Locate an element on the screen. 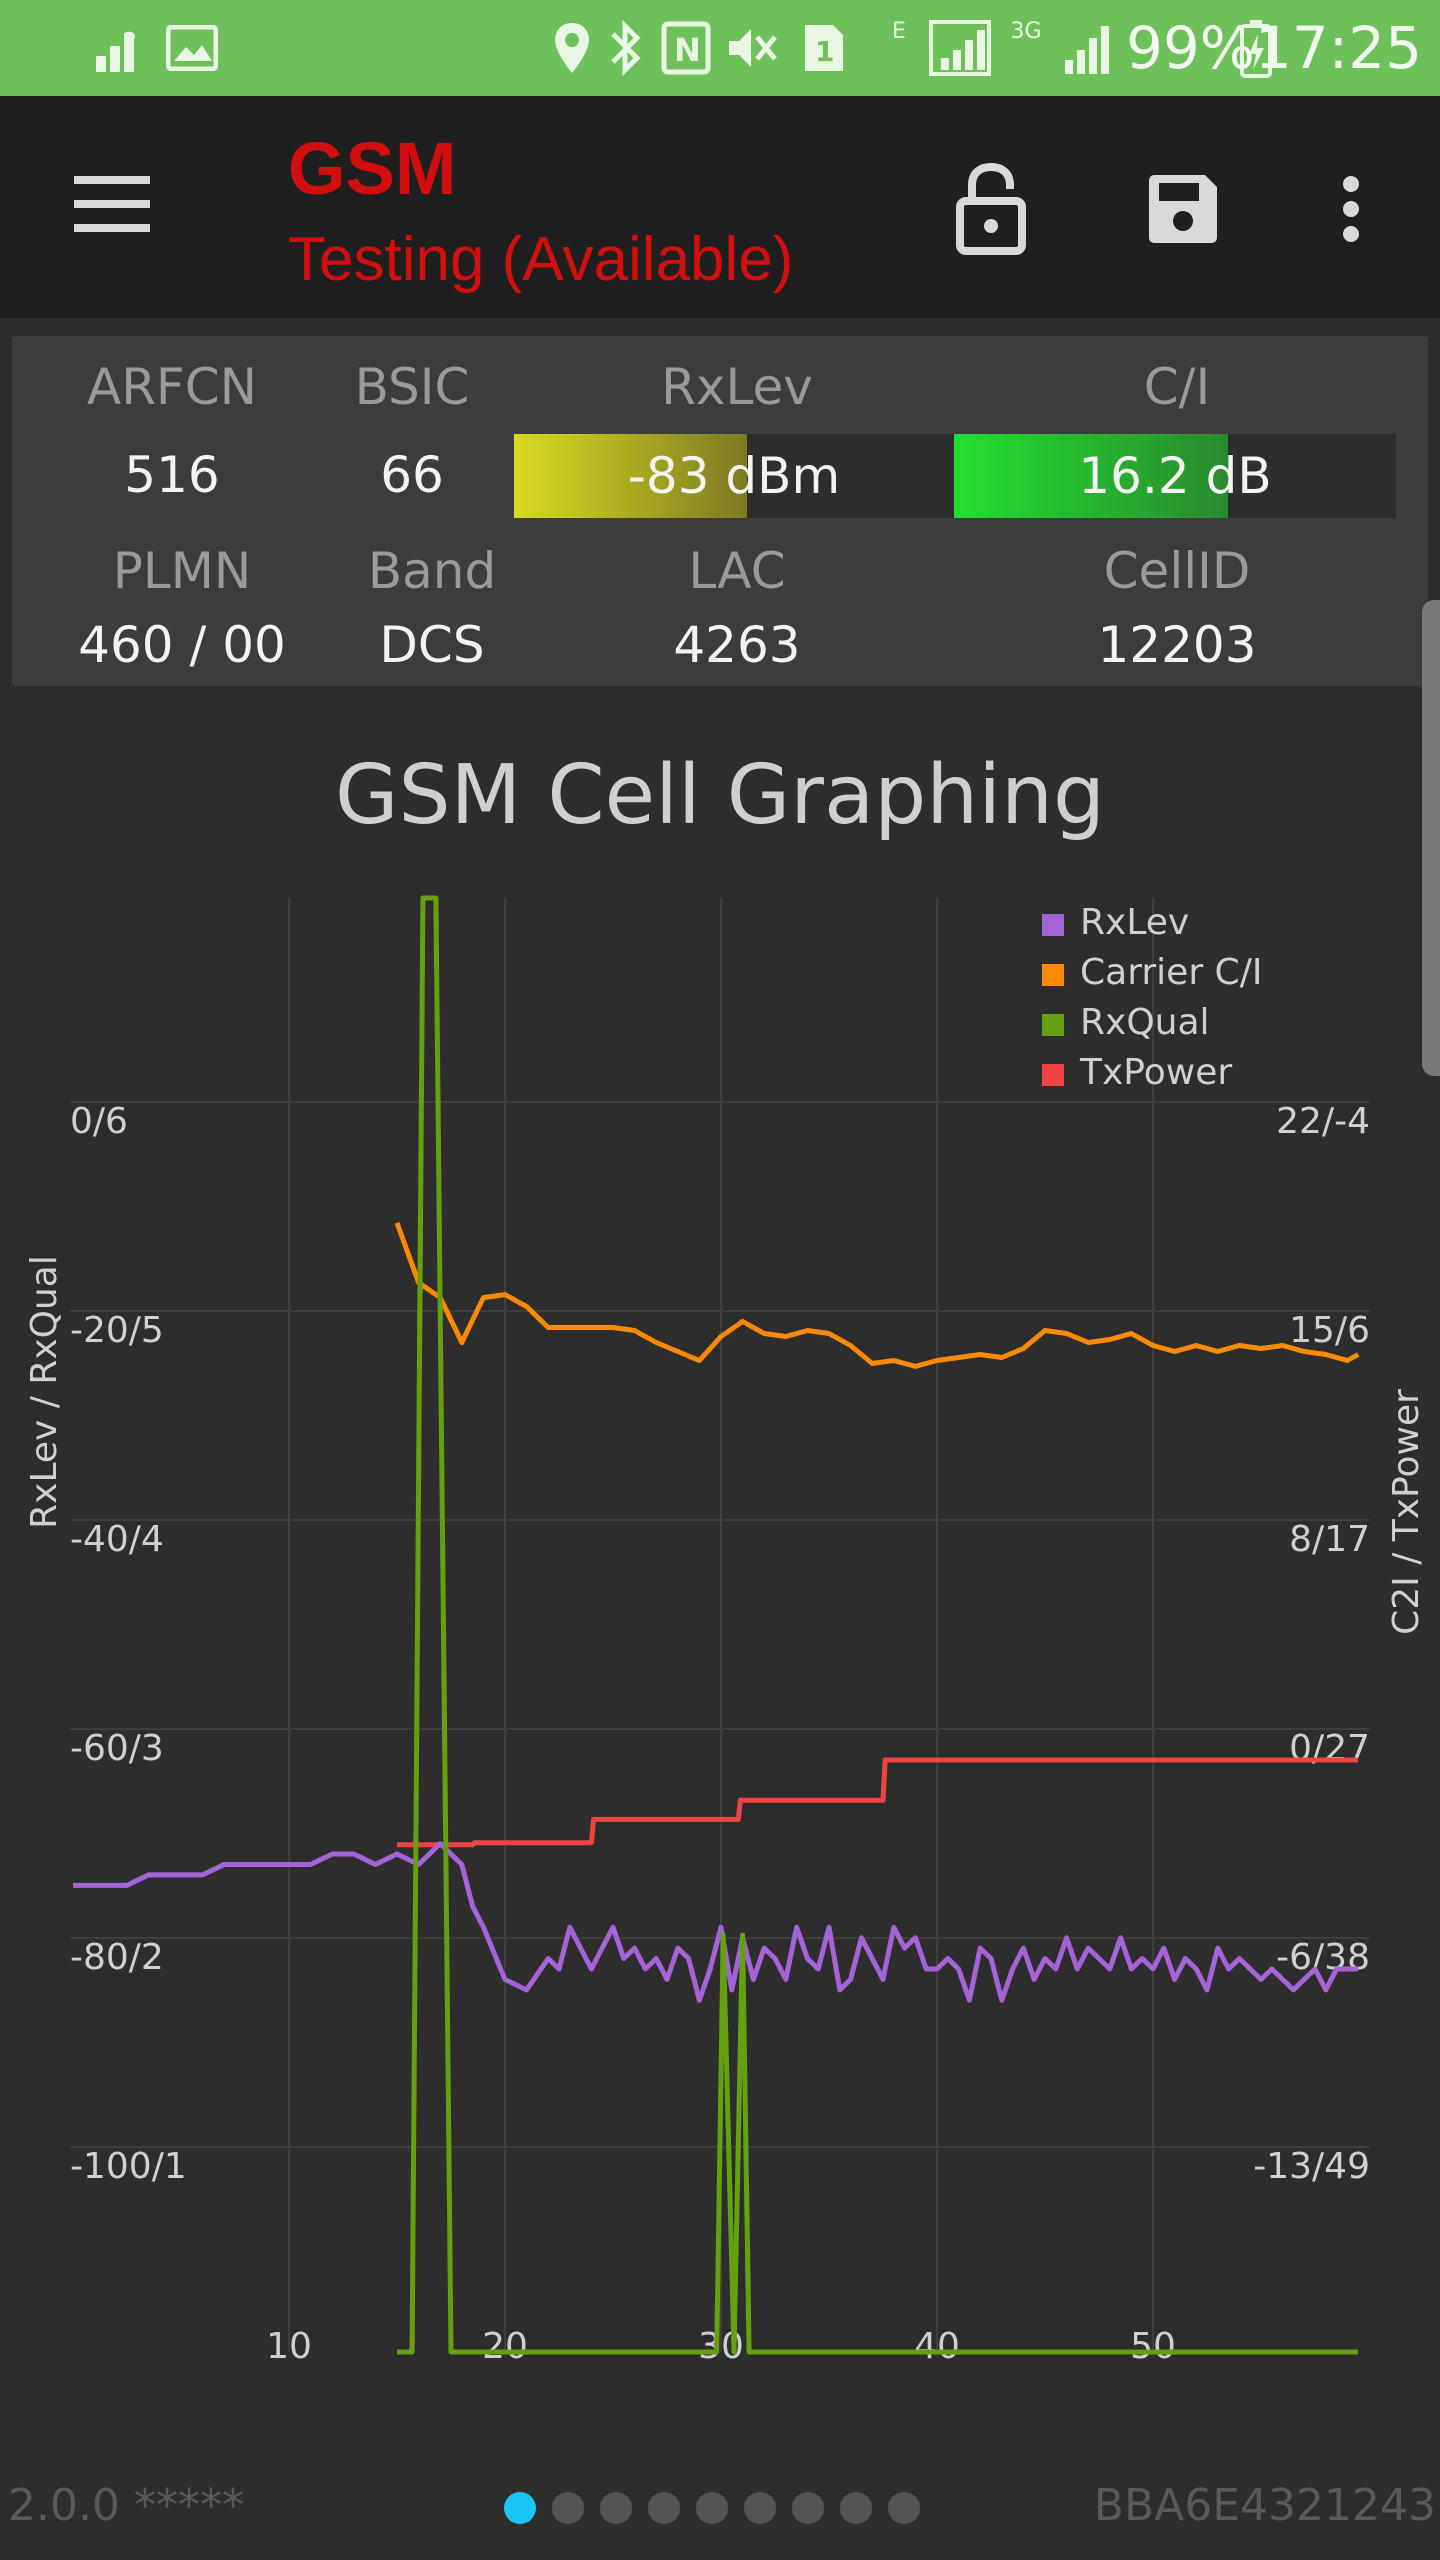 The image size is (1440, 2560). x-tick: 20 is located at coordinates (505, 2346).